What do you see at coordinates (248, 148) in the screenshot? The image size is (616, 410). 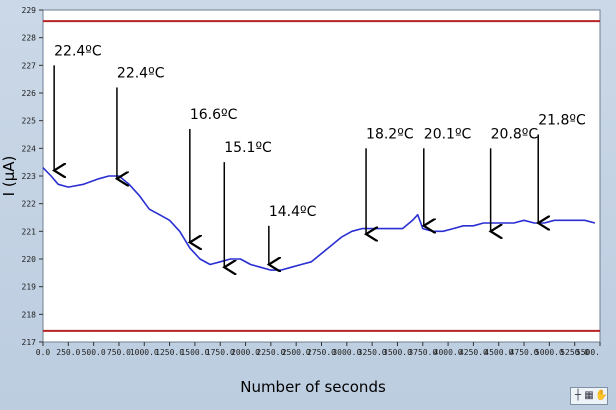 I see `temperature-label-4: 15.1ºC` at bounding box center [248, 148].